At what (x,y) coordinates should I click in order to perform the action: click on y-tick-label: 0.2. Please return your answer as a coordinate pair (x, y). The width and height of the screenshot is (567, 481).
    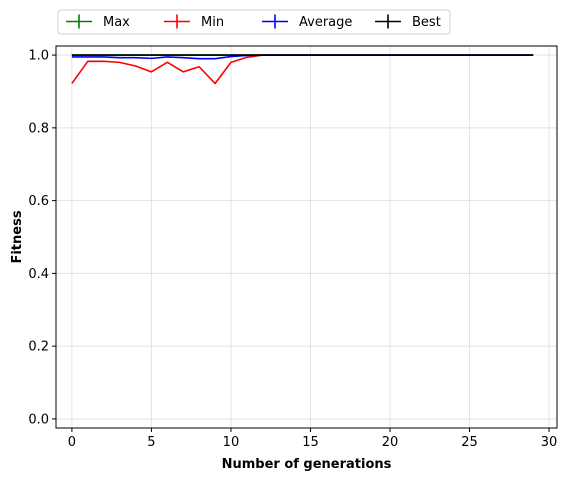
    Looking at the image, I should click on (38, 347).